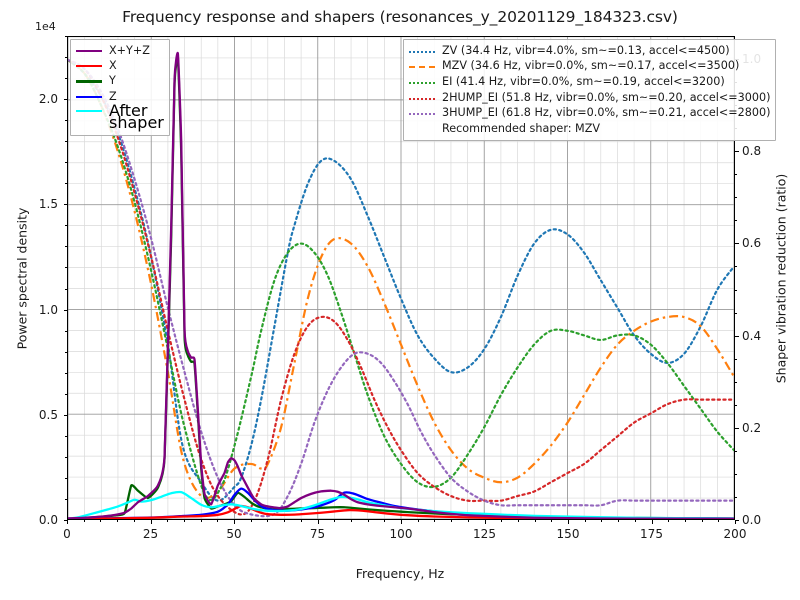 The height and width of the screenshot is (600, 800). I want to click on x-tick-label: 75, so click(317, 534).